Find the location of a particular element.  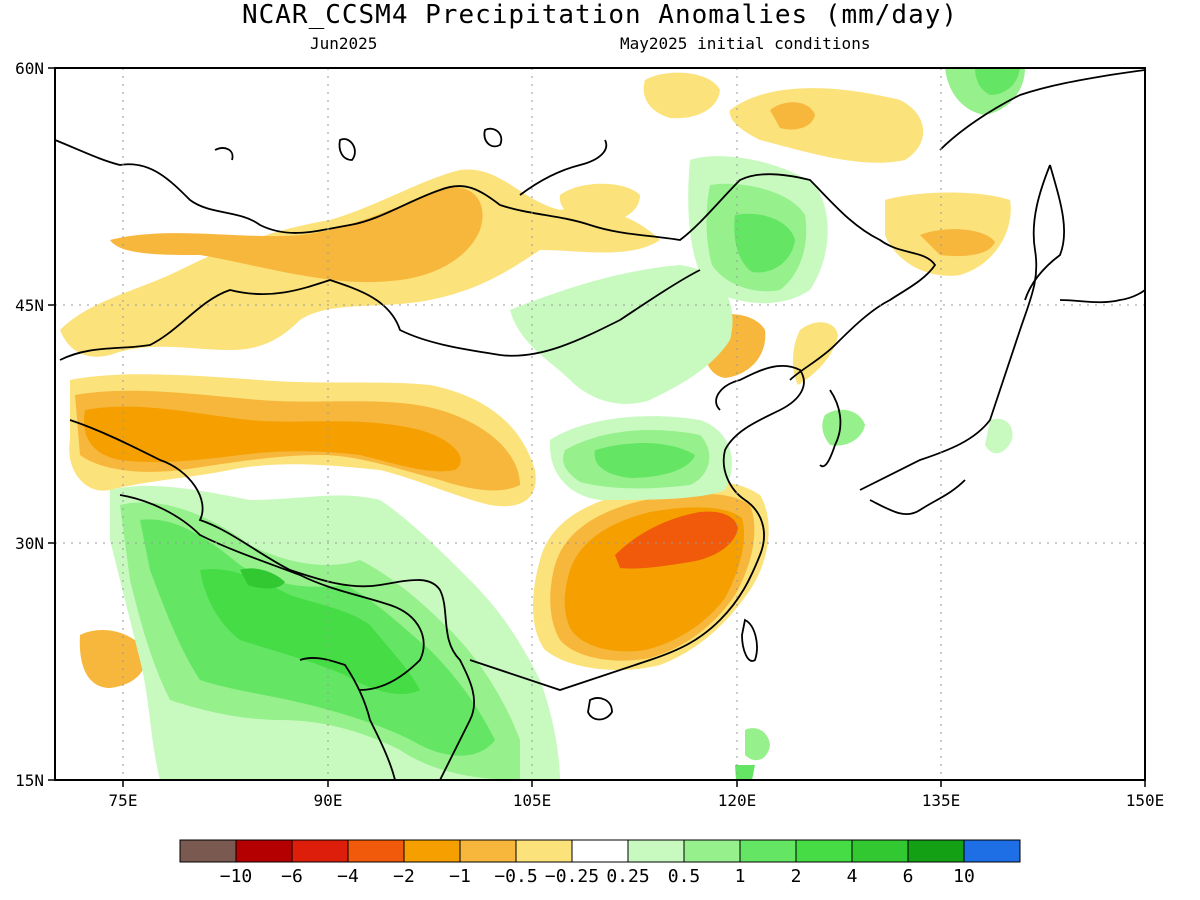

colorbar-label: 0.25 is located at coordinates (627, 876).